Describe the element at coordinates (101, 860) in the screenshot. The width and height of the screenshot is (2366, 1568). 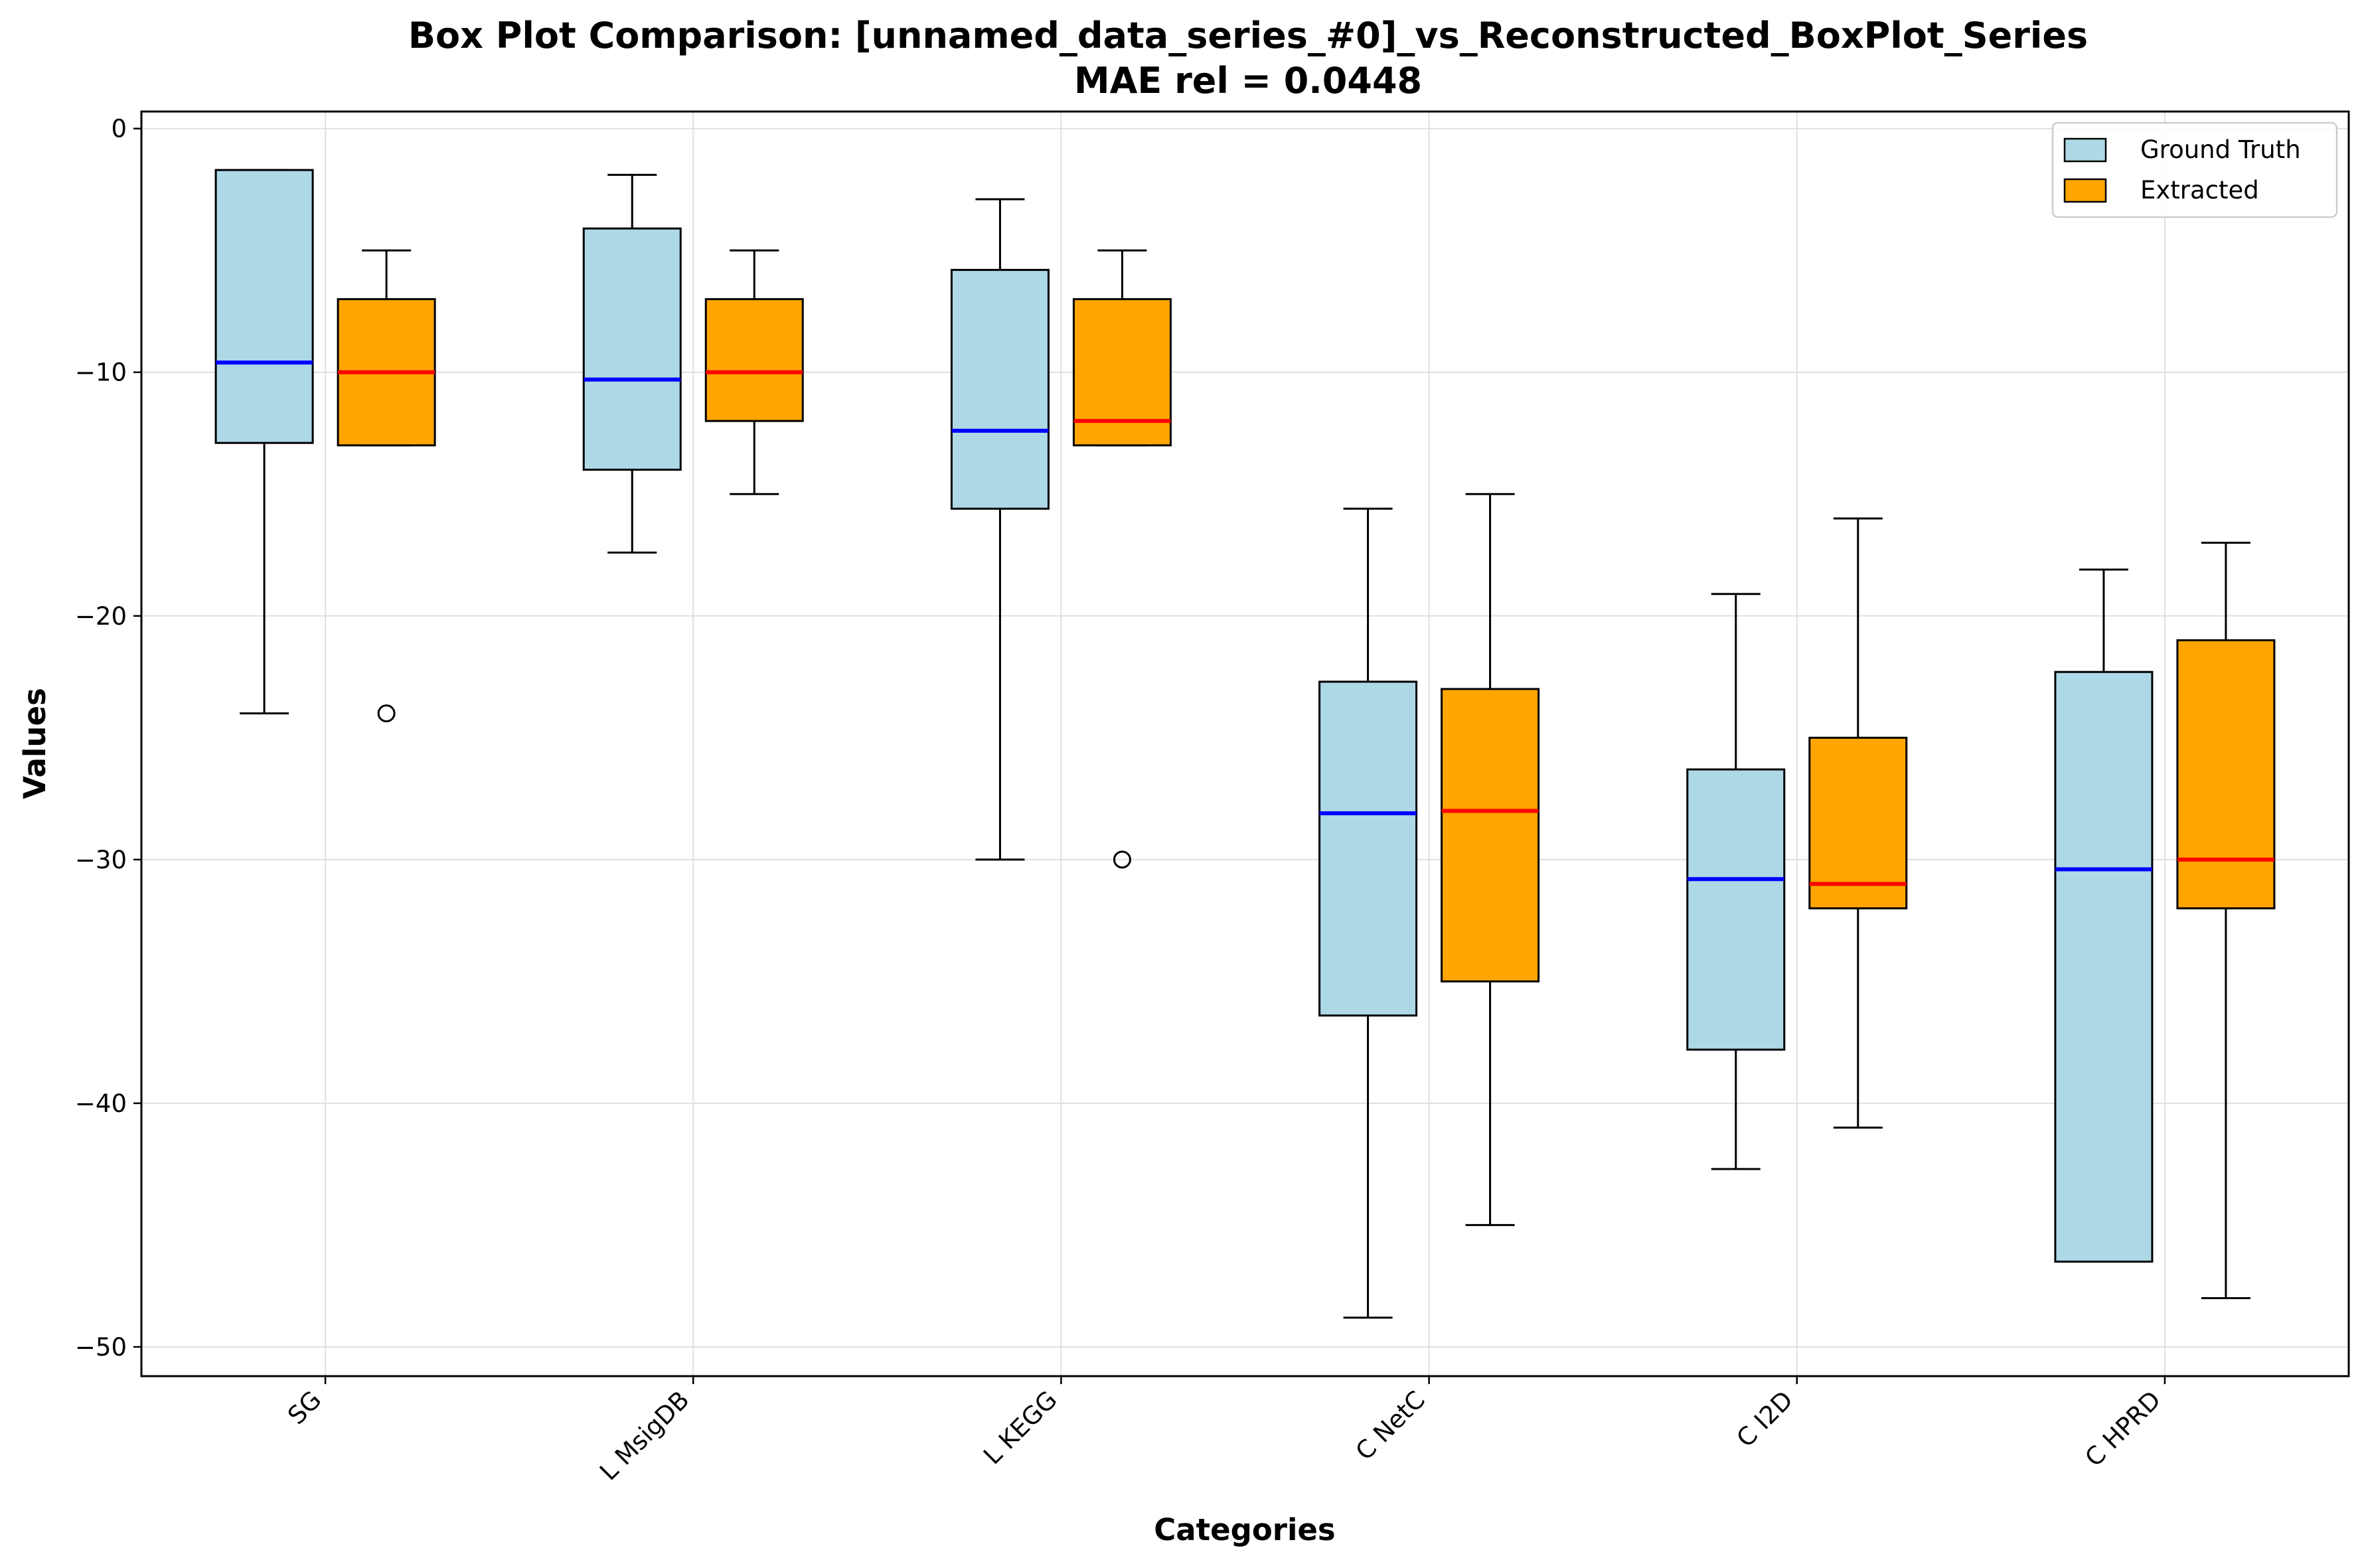
I see `y-tick-label: −30` at that location.